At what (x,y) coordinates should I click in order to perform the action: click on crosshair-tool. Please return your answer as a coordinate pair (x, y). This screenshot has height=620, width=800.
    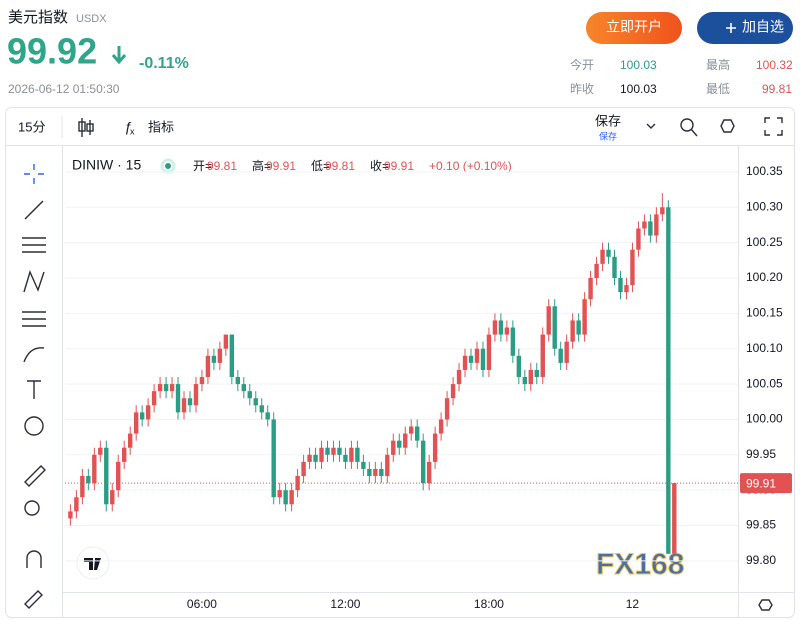
    Looking at the image, I should click on (34, 174).